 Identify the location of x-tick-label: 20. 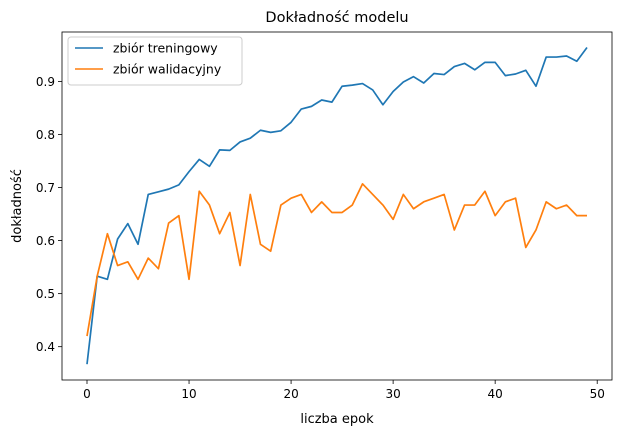
(290, 394).